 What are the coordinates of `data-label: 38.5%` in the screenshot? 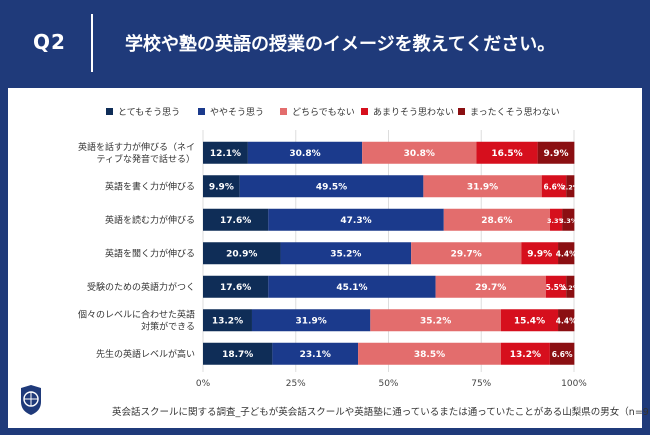 It's located at (429, 355).